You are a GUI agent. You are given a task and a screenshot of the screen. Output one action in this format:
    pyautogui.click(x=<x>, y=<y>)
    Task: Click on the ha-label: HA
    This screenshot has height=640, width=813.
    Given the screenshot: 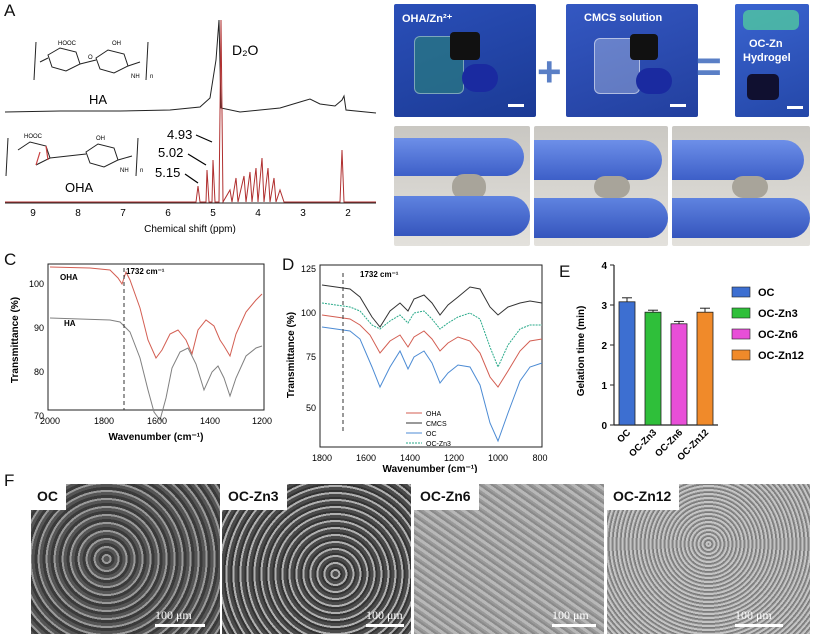 What is the action you would take?
    pyautogui.click(x=98, y=99)
    